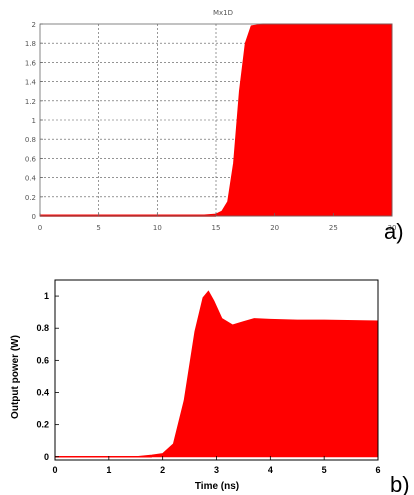  Describe the element at coordinates (54, 470) in the screenshot. I see `panel-b-x-tick-label-0: 0` at that location.